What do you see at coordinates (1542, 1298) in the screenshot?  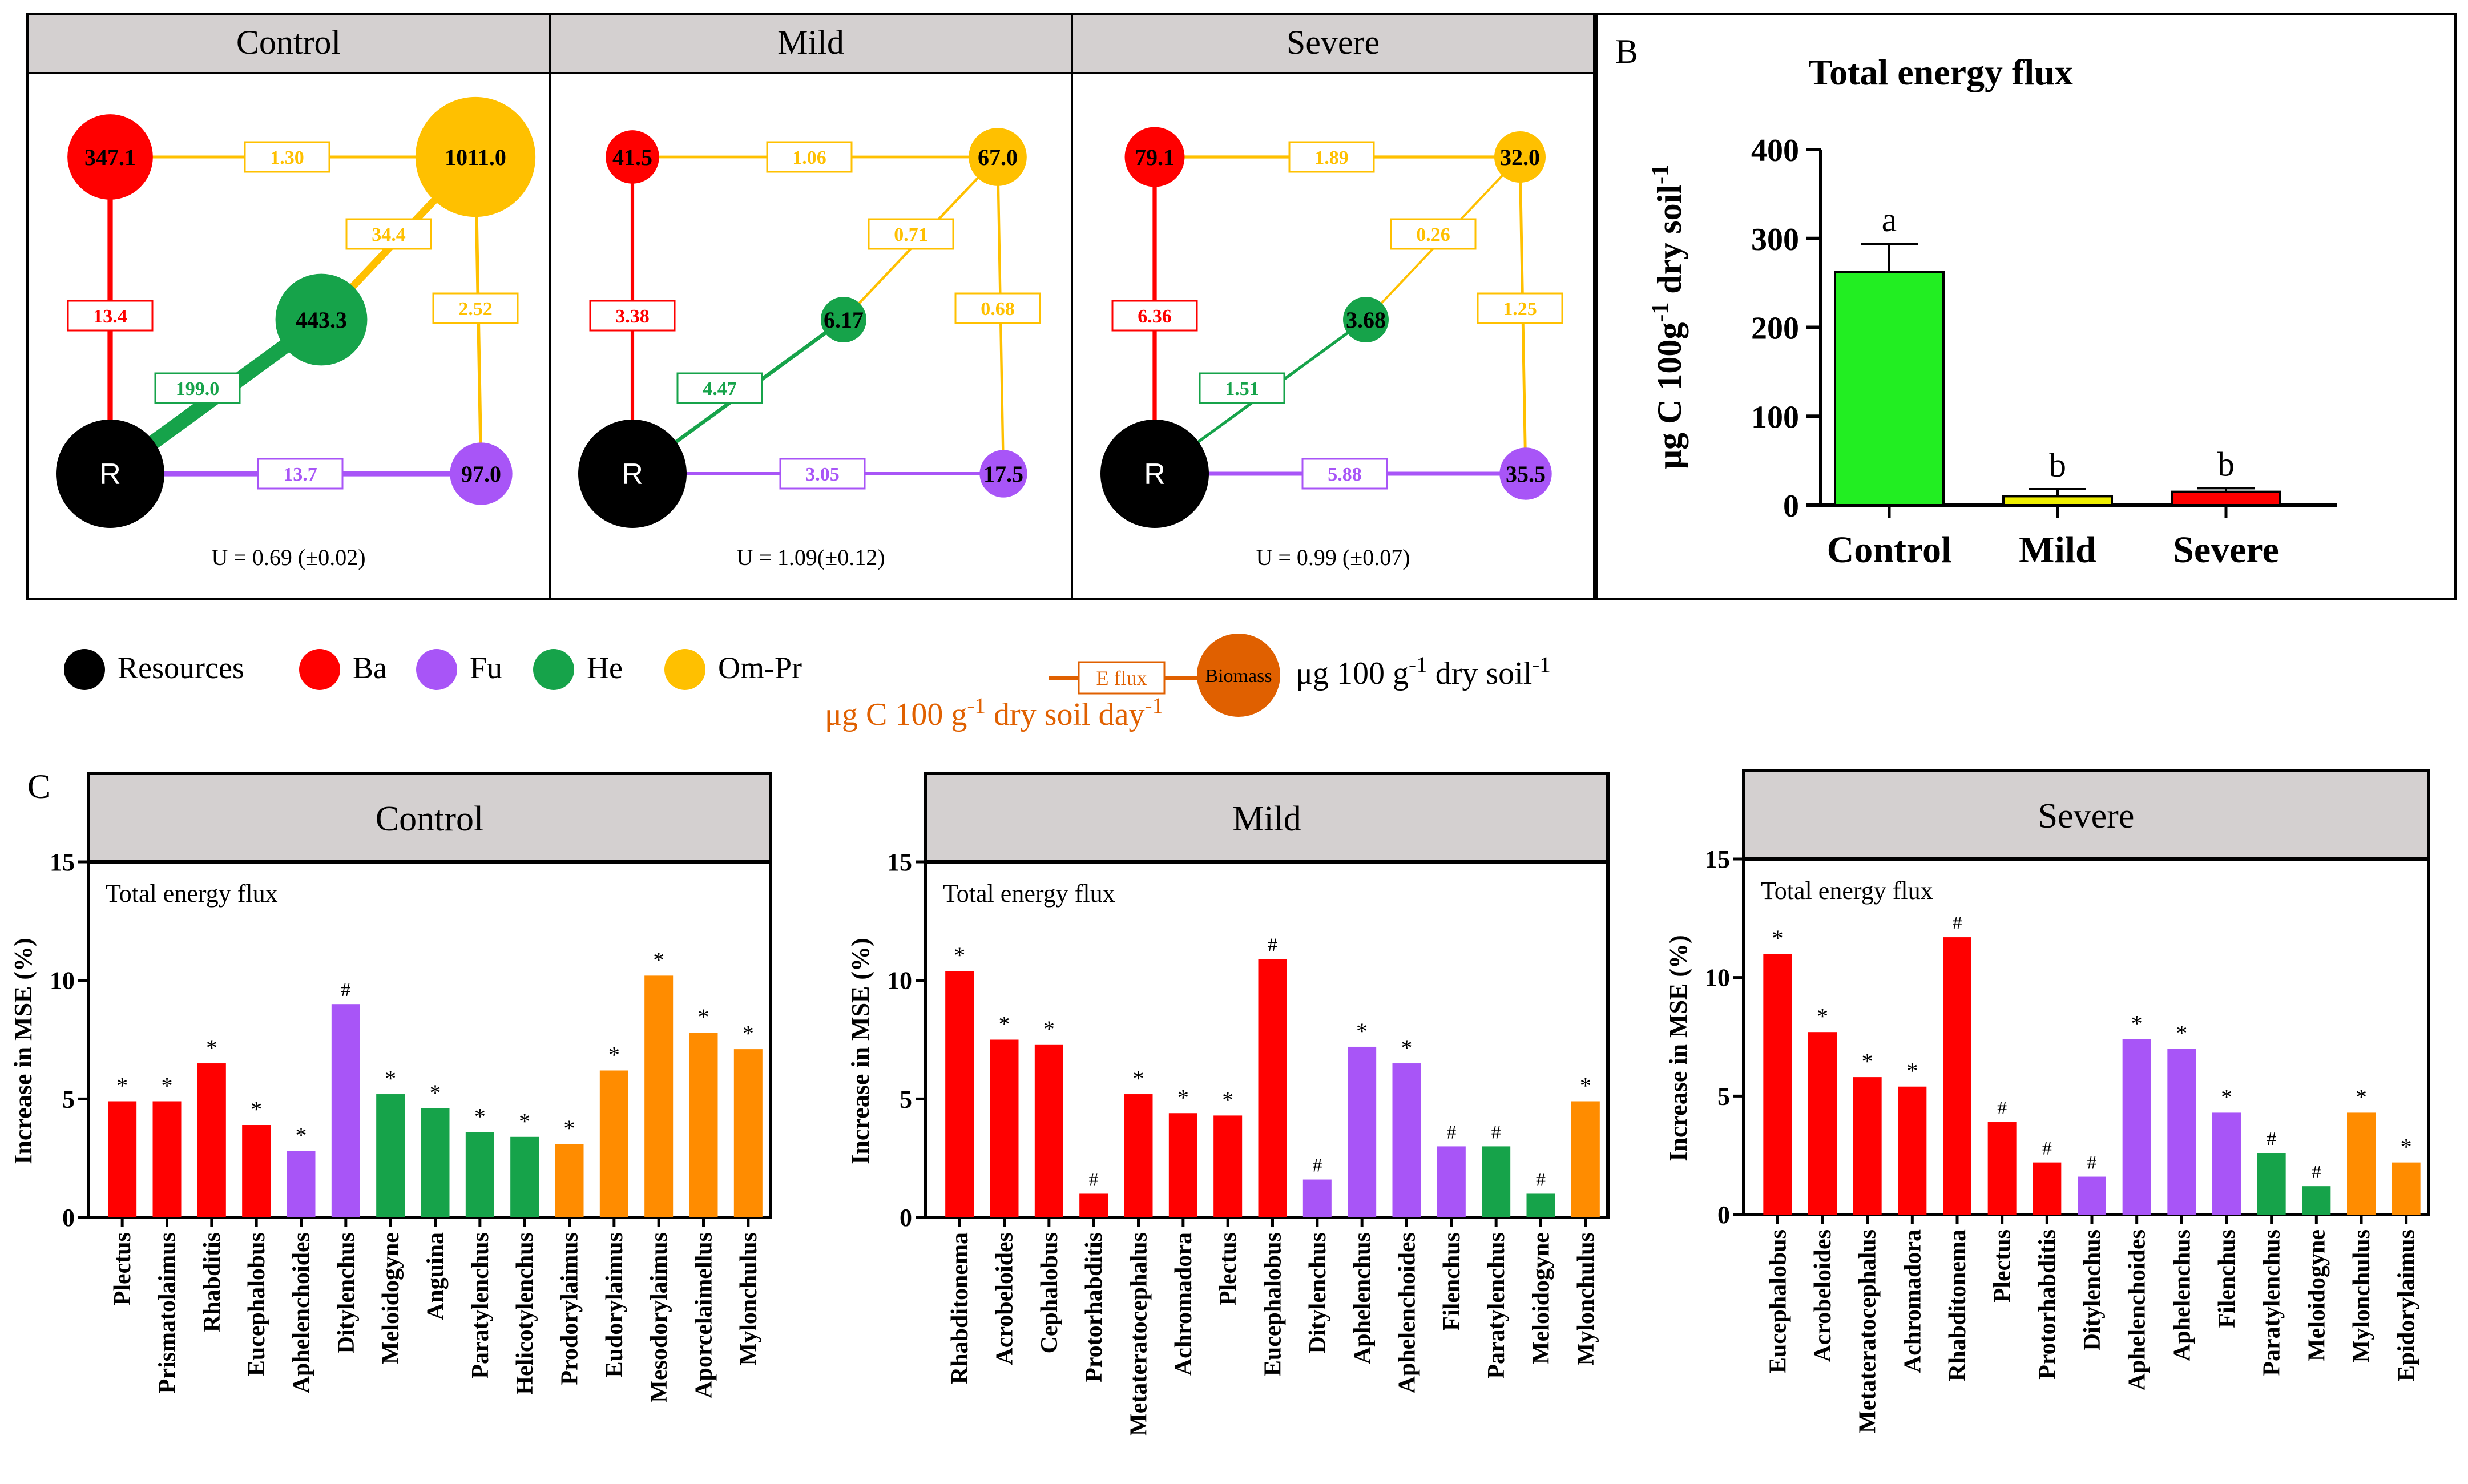 I see `x-tick-label: Meloidogyne` at bounding box center [1542, 1298].